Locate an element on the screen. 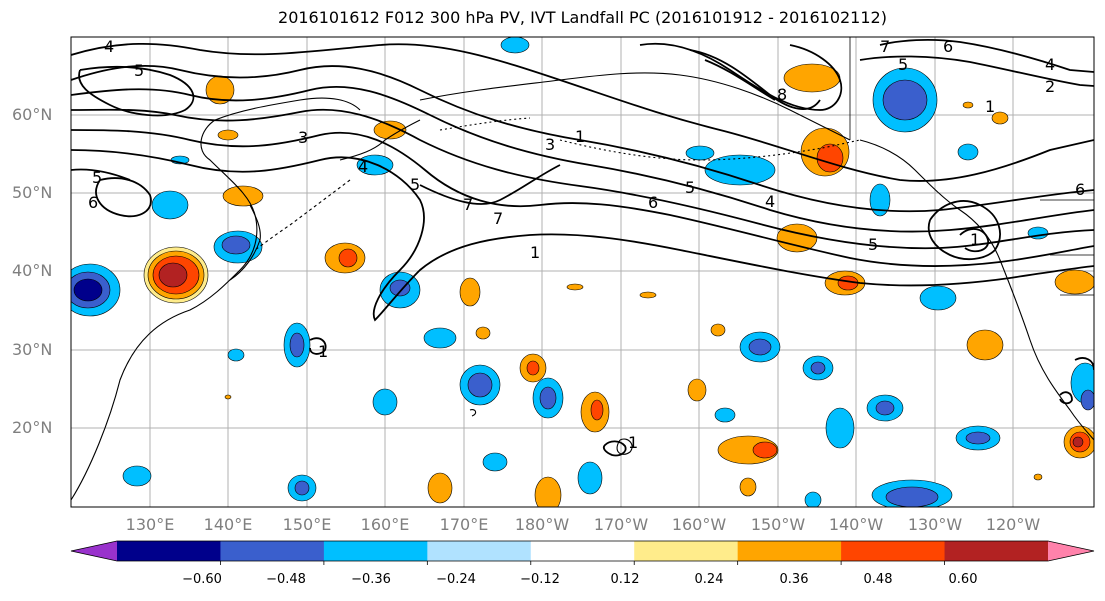  contour-label: 2 is located at coordinates (1050, 86).